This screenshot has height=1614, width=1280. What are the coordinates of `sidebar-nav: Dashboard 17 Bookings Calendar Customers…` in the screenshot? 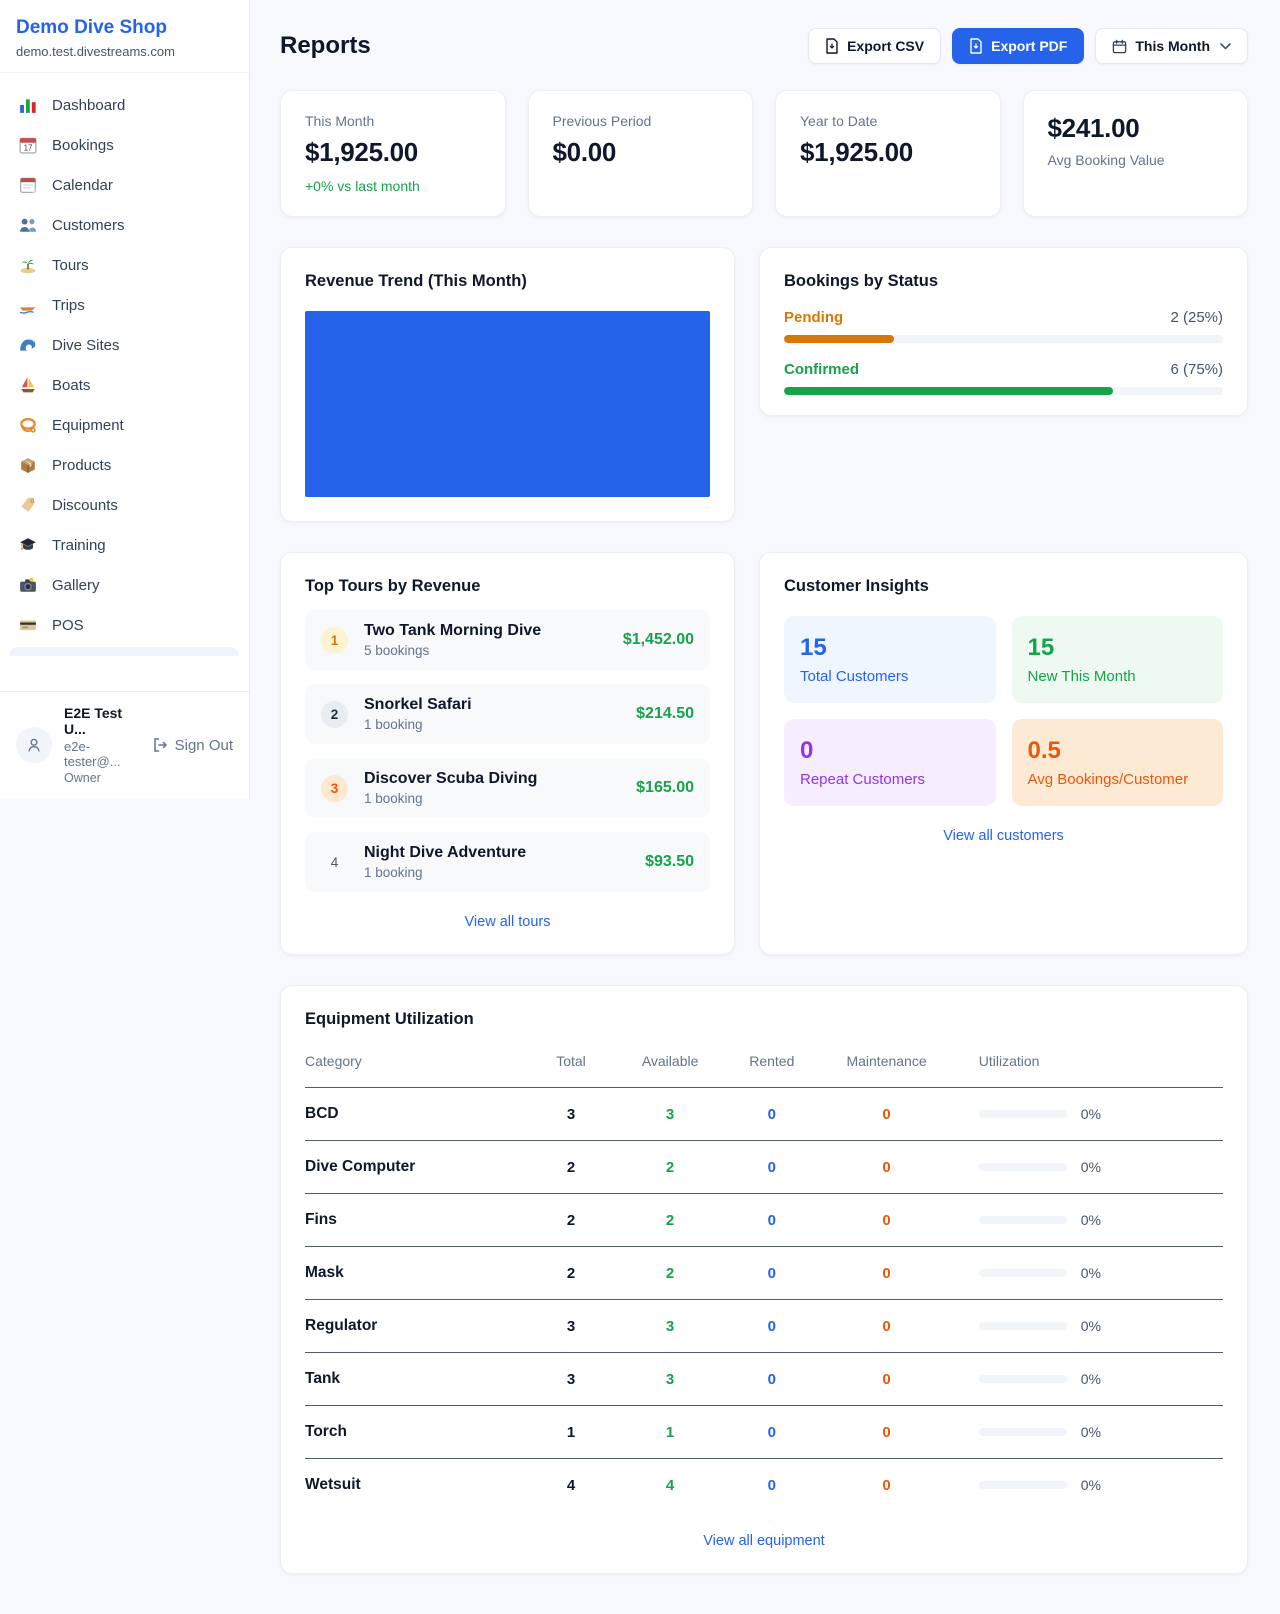 It's located at (124, 382).